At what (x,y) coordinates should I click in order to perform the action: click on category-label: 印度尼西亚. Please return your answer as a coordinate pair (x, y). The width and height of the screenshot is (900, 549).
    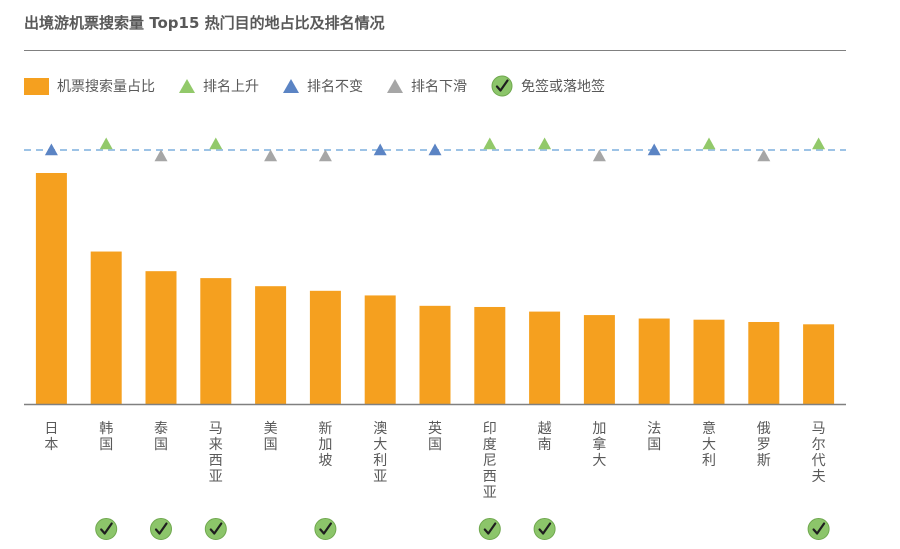
    Looking at the image, I should click on (490, 461).